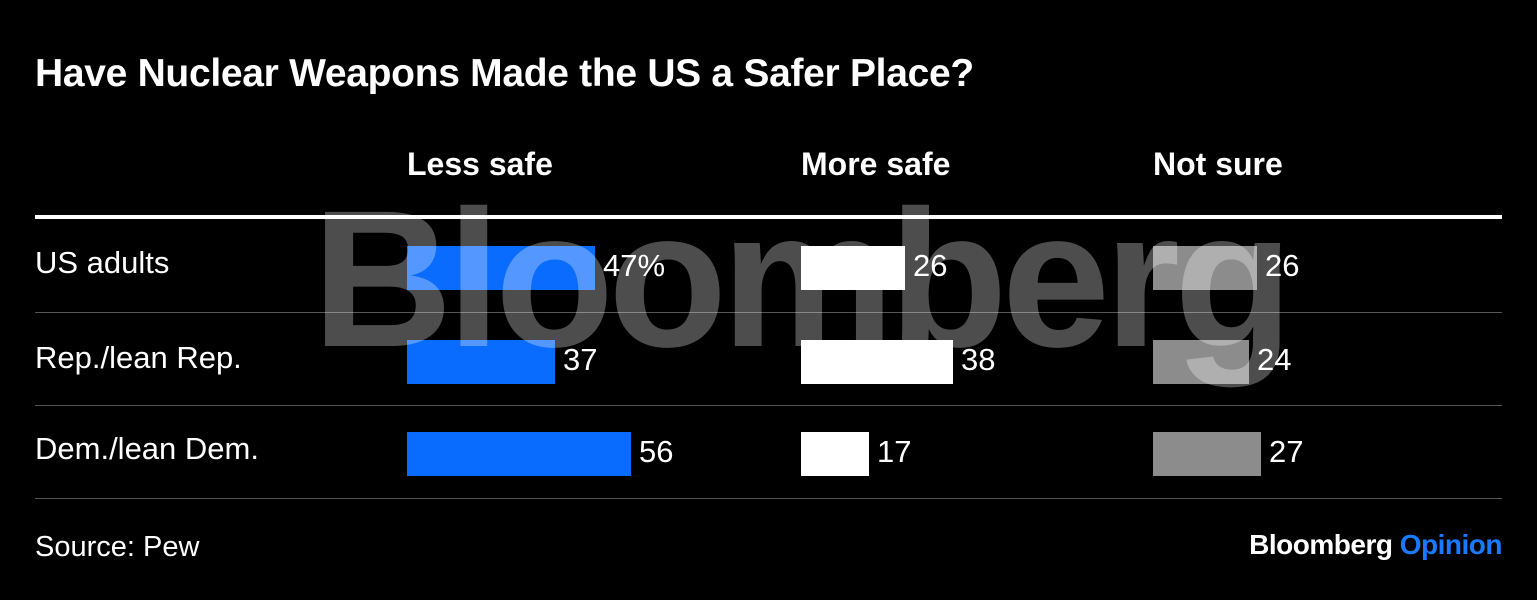 This screenshot has width=1537, height=600. I want to click on header-rule, so click(768, 217).